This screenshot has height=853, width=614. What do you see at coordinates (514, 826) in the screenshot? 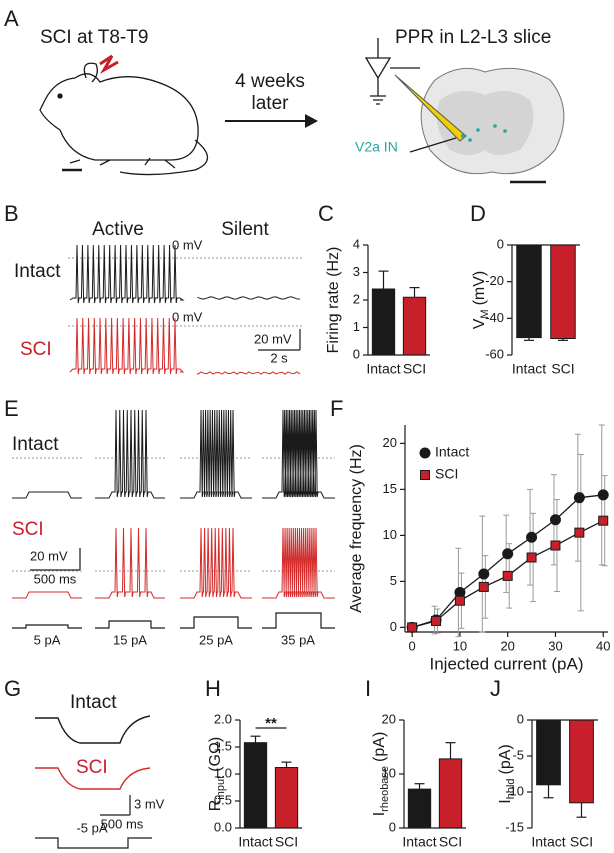
I see `y-tick-label: -15` at bounding box center [514, 826].